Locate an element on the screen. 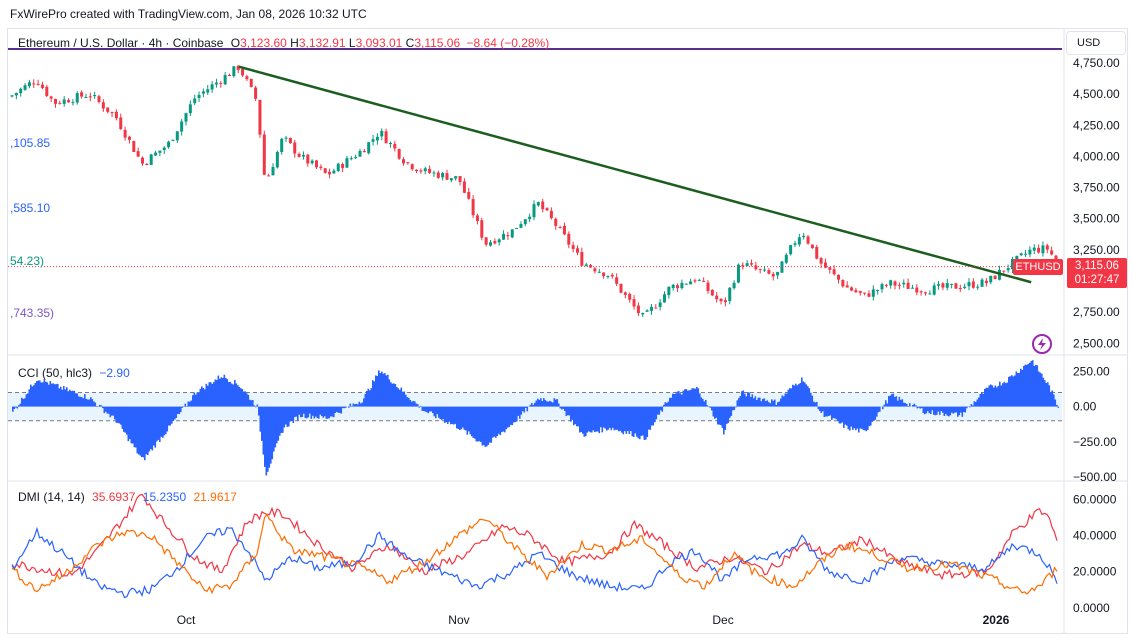  dmi-header: DMI (14, 14) 35.6937 15.2350 21.9617 is located at coordinates (127, 497).